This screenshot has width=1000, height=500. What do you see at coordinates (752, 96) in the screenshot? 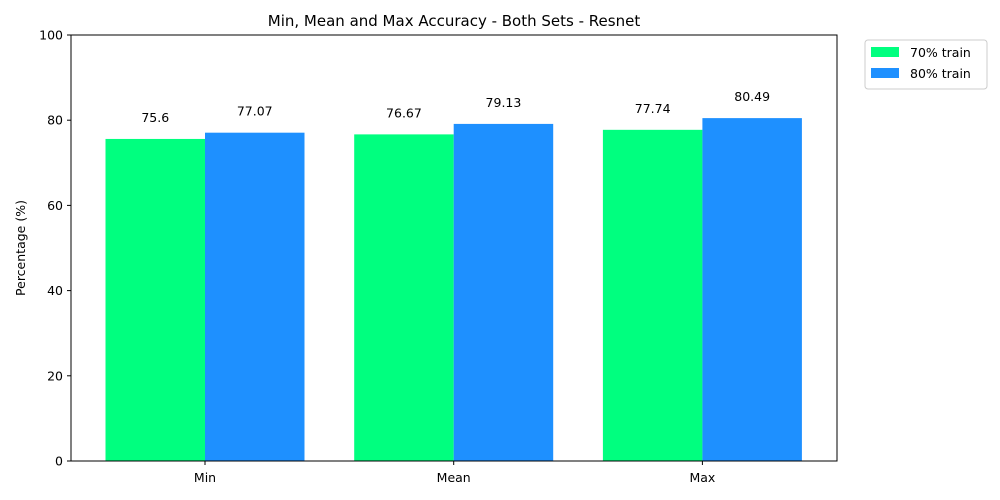
I see `bar-value-label: 80.49` at bounding box center [752, 96].